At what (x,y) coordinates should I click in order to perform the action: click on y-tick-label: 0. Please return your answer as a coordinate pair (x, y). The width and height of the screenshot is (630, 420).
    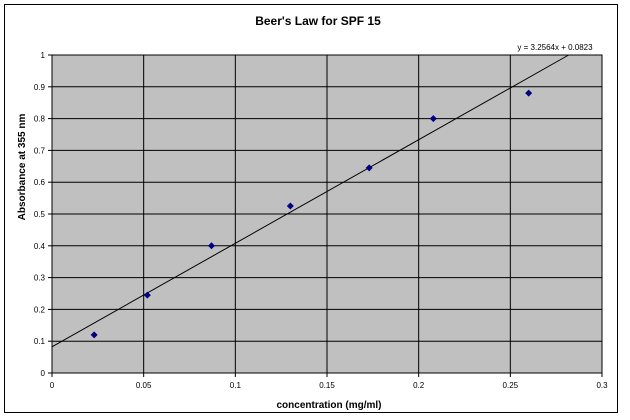
    Looking at the image, I should click on (43, 373).